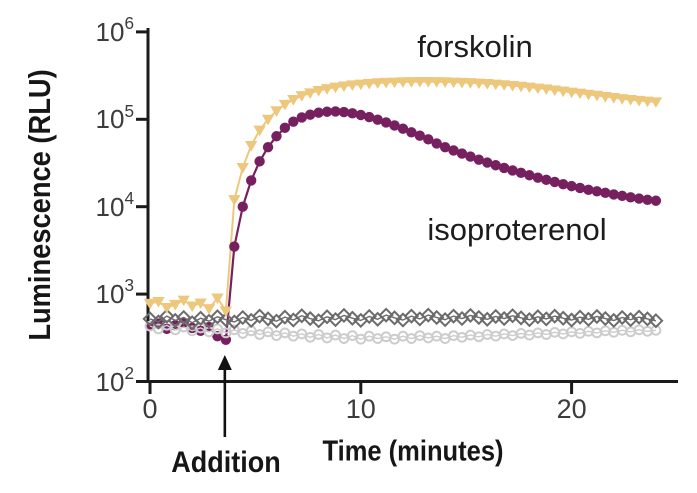 The height and width of the screenshot is (493, 697). I want to click on y-tick-label: 10³, so click(114, 292).